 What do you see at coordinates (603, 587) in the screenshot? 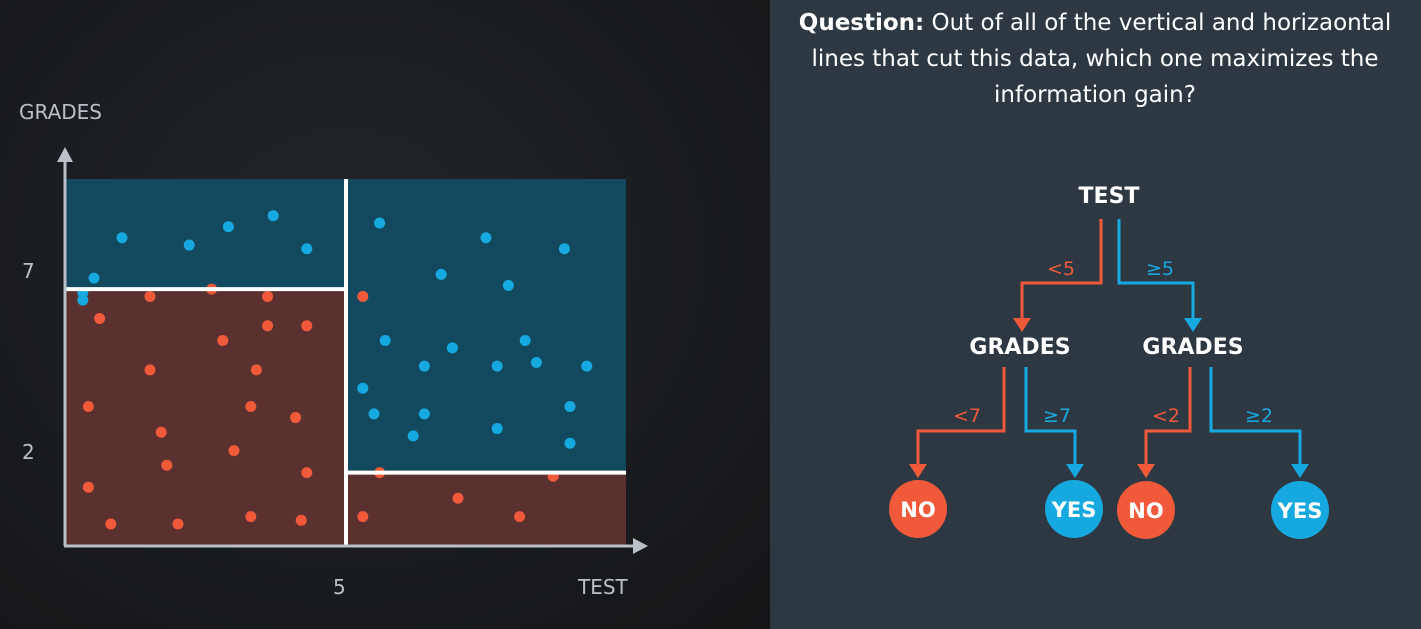
I see `x-axis-label: TEST` at bounding box center [603, 587].